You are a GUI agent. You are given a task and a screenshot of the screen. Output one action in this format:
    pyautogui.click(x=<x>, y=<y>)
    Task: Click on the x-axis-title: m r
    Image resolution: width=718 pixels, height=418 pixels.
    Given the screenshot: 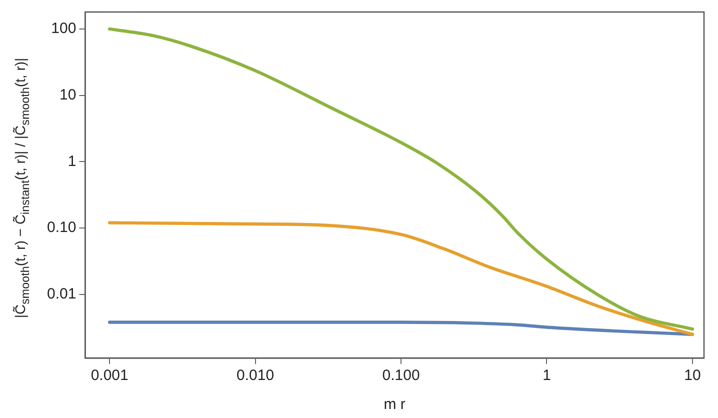 What is the action you would take?
    pyautogui.click(x=395, y=405)
    